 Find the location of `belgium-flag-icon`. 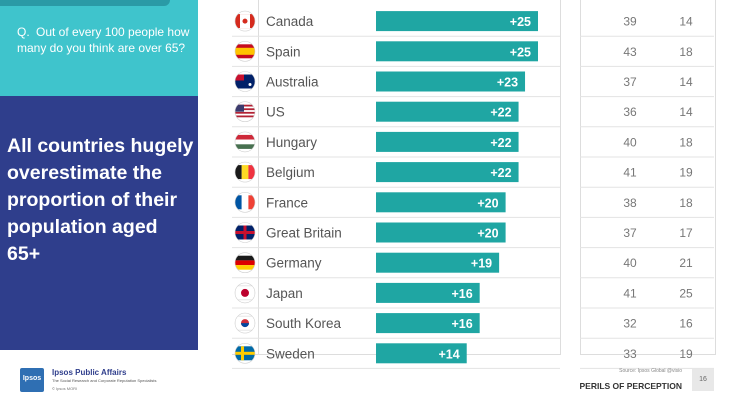

belgium-flag-icon is located at coordinates (245, 172).